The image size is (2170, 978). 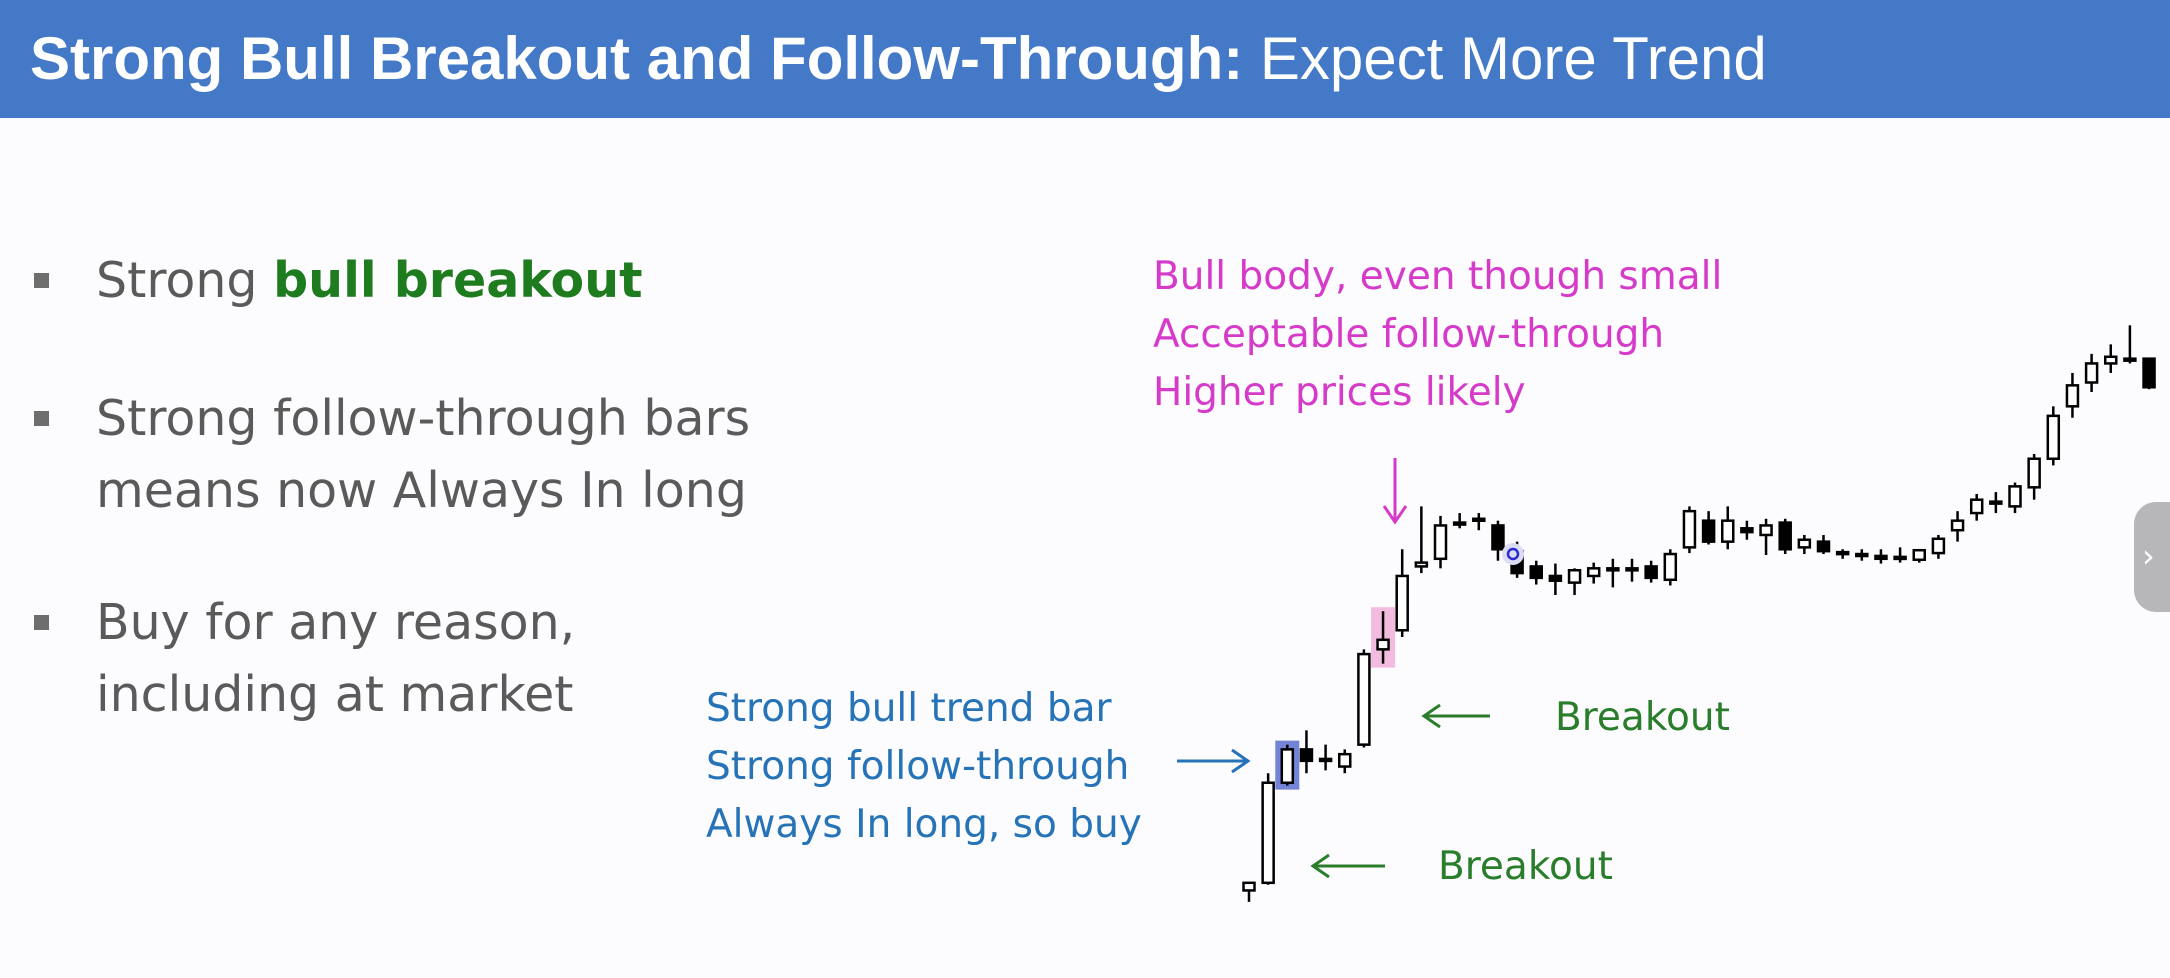 I want to click on magenta-annotation-line: Acceptable follow-through, so click(x=1409, y=334).